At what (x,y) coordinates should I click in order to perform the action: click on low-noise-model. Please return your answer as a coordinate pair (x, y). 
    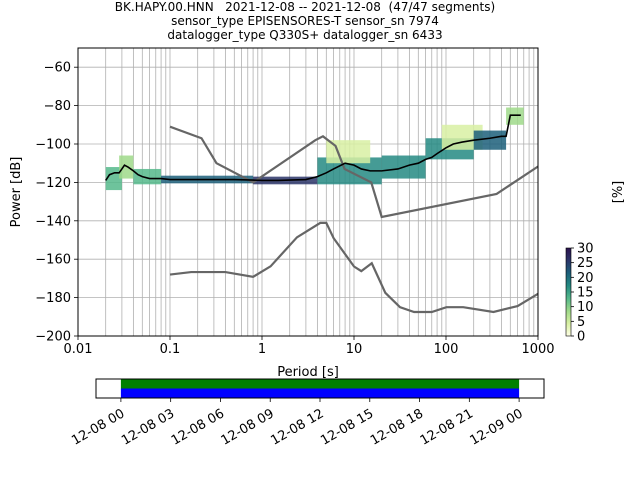
    Looking at the image, I should click on (354, 267).